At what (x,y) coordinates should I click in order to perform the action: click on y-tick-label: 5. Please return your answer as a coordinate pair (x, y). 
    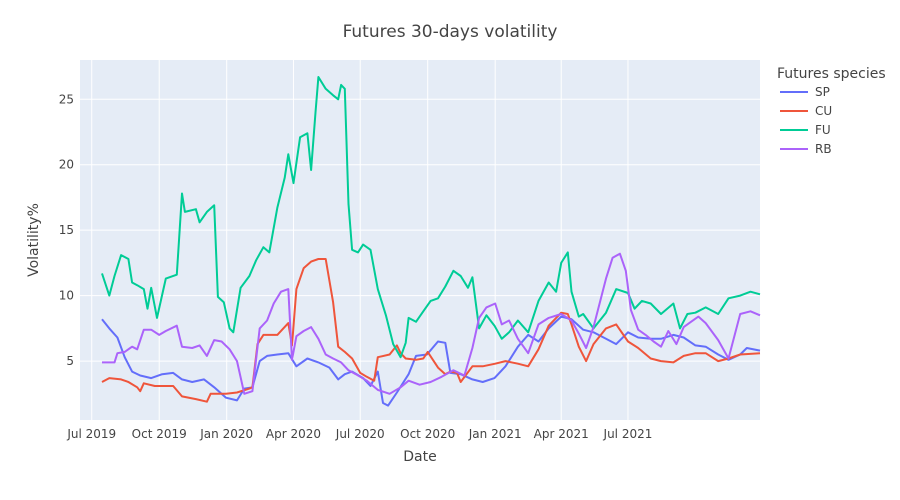
    Looking at the image, I should click on (70, 361).